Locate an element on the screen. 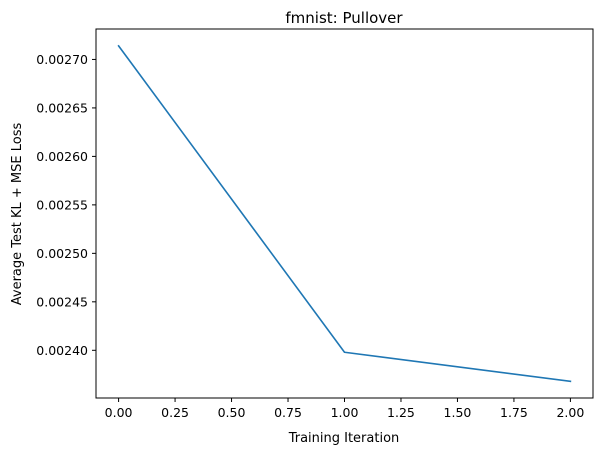 The image size is (602, 455). y-tick-label: 0.00255 is located at coordinates (62, 204).